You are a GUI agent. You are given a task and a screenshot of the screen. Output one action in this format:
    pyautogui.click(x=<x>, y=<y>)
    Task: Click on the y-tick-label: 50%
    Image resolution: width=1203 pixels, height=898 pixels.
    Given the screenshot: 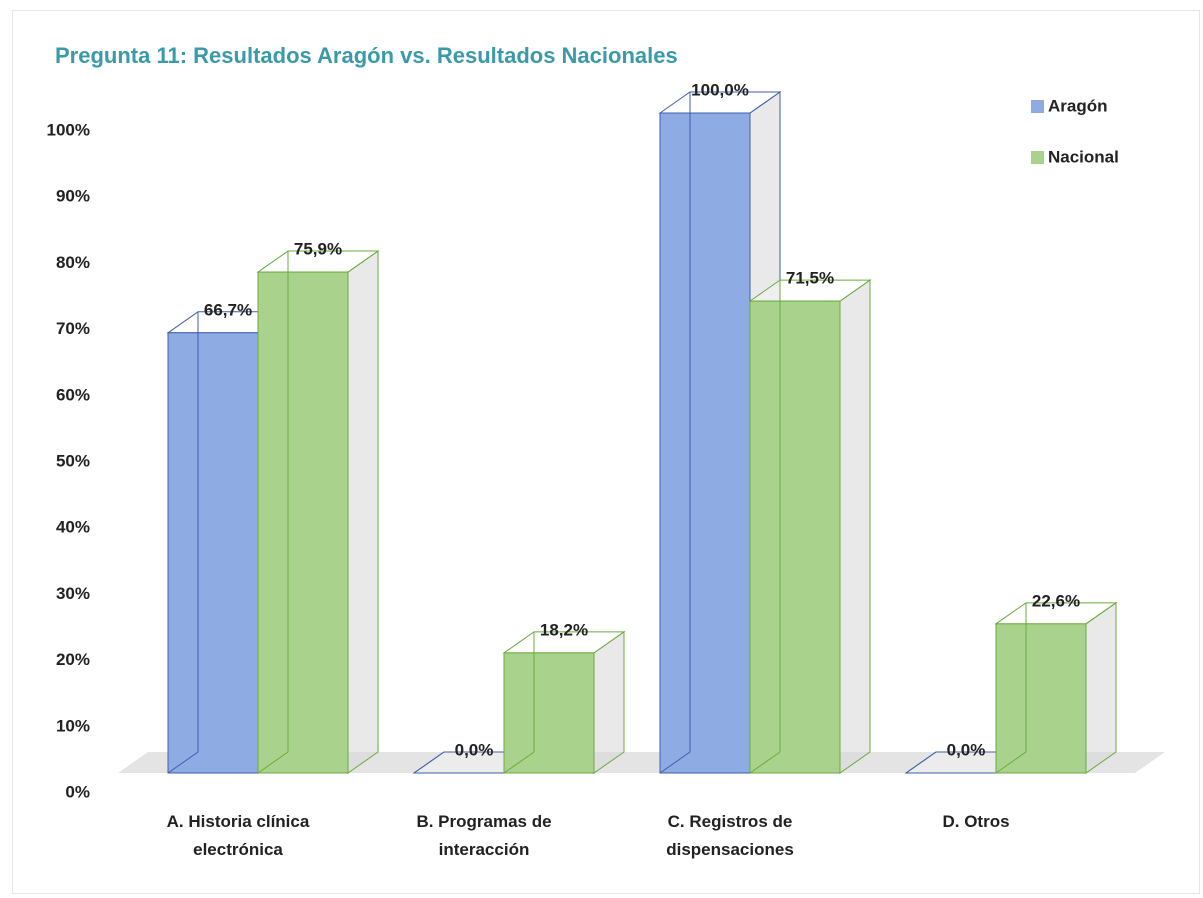 What is the action you would take?
    pyautogui.click(x=73, y=460)
    